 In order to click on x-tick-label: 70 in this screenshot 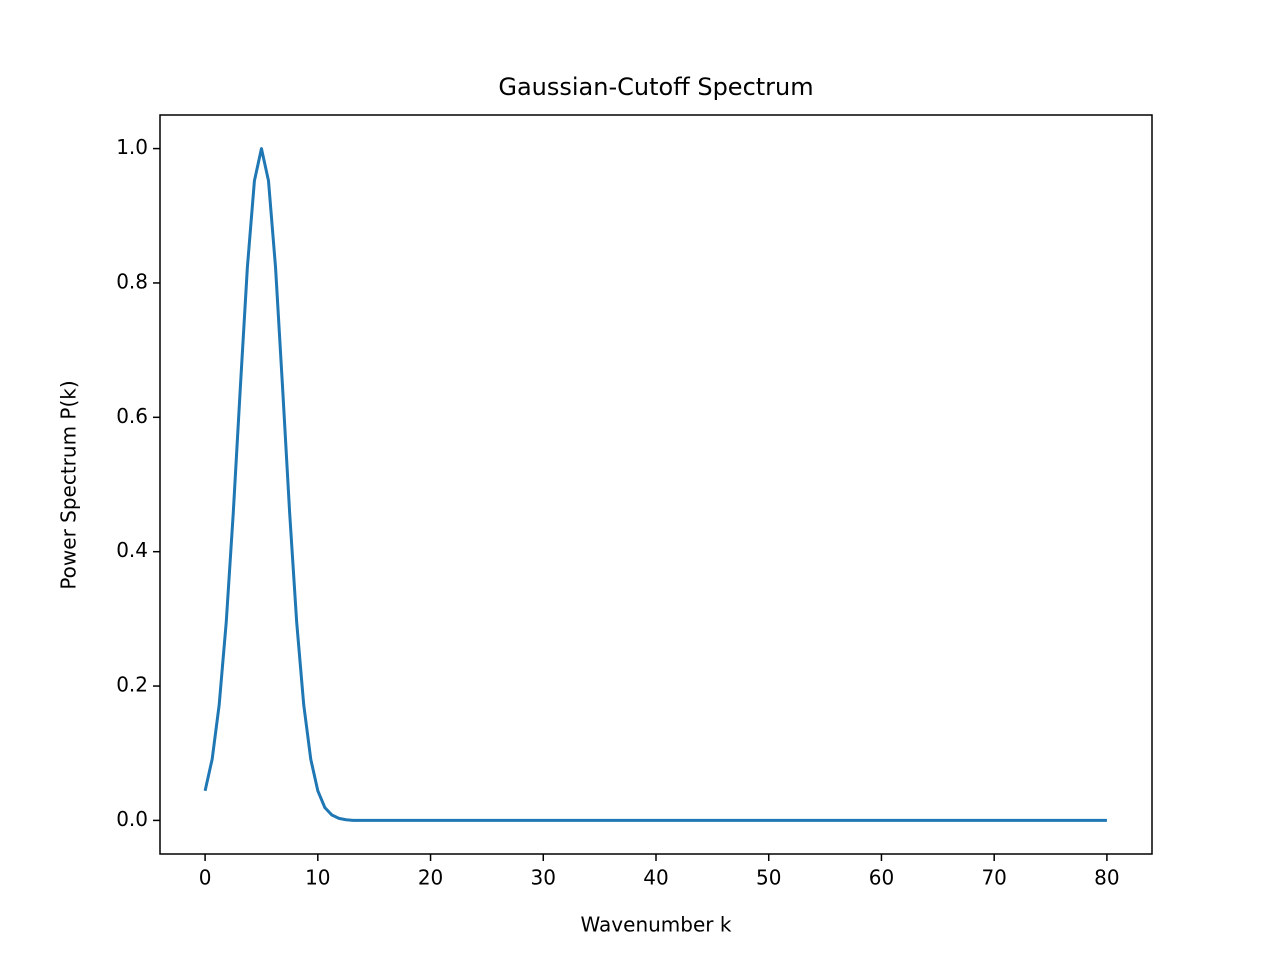, I will do `click(993, 878)`.